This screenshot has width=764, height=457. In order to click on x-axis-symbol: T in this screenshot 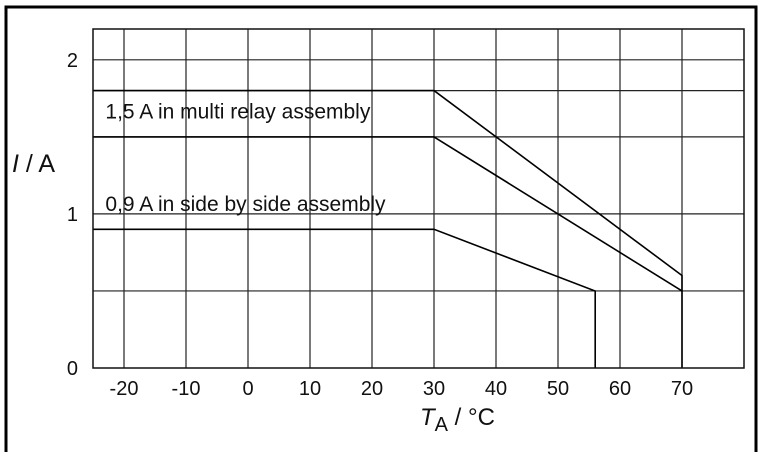, I will do `click(428, 417)`.